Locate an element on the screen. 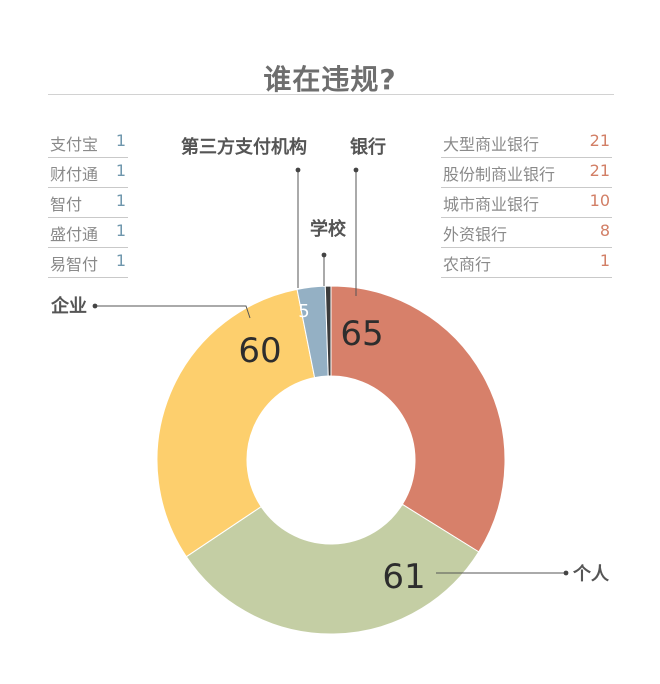 Image resolution: width=660 pixels, height=684 pixels. enterprise-value-label: 60 is located at coordinates (259, 351).